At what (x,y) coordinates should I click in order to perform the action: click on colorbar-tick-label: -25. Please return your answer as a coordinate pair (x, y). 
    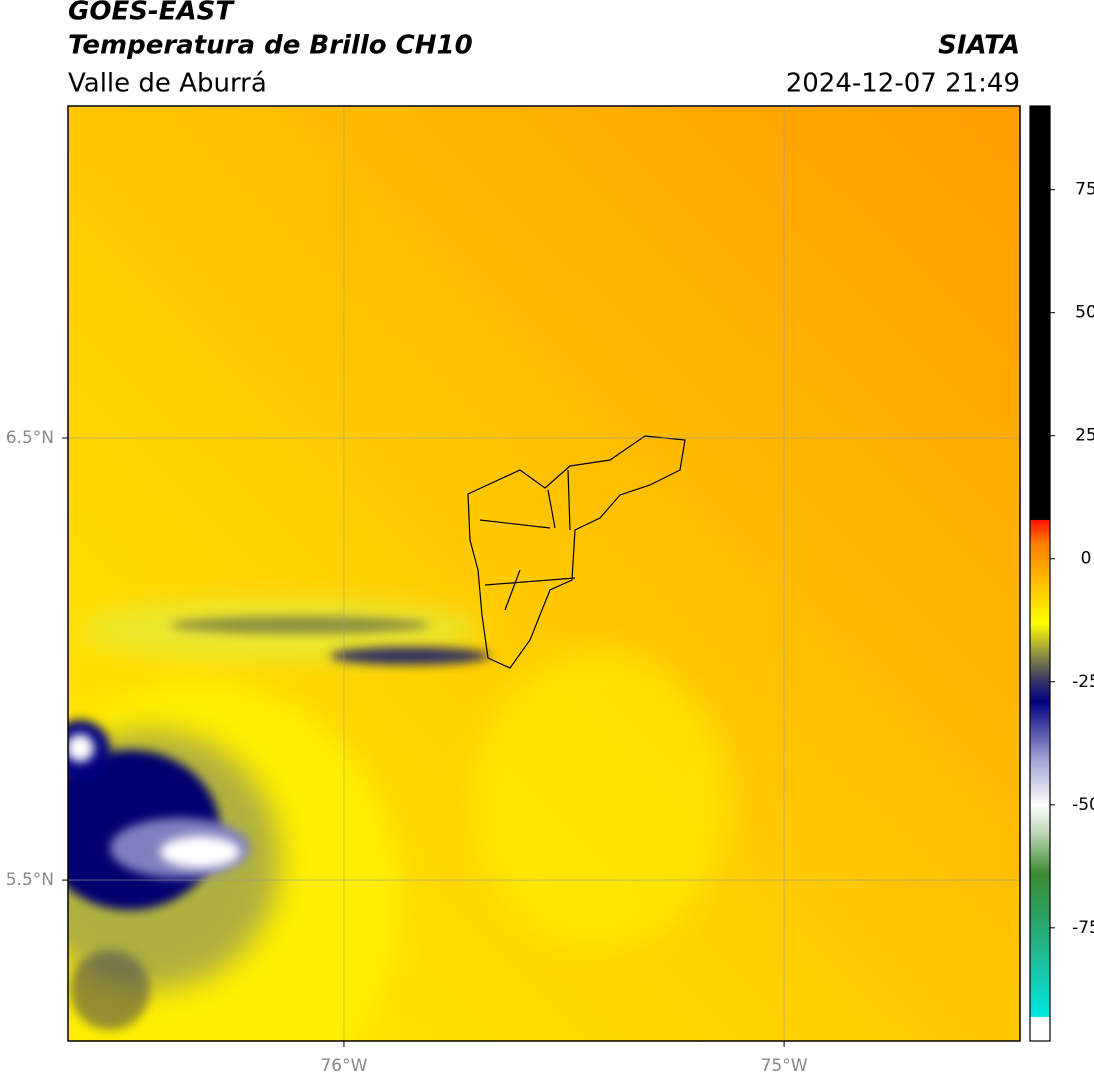
    Looking at the image, I should click on (1083, 682).